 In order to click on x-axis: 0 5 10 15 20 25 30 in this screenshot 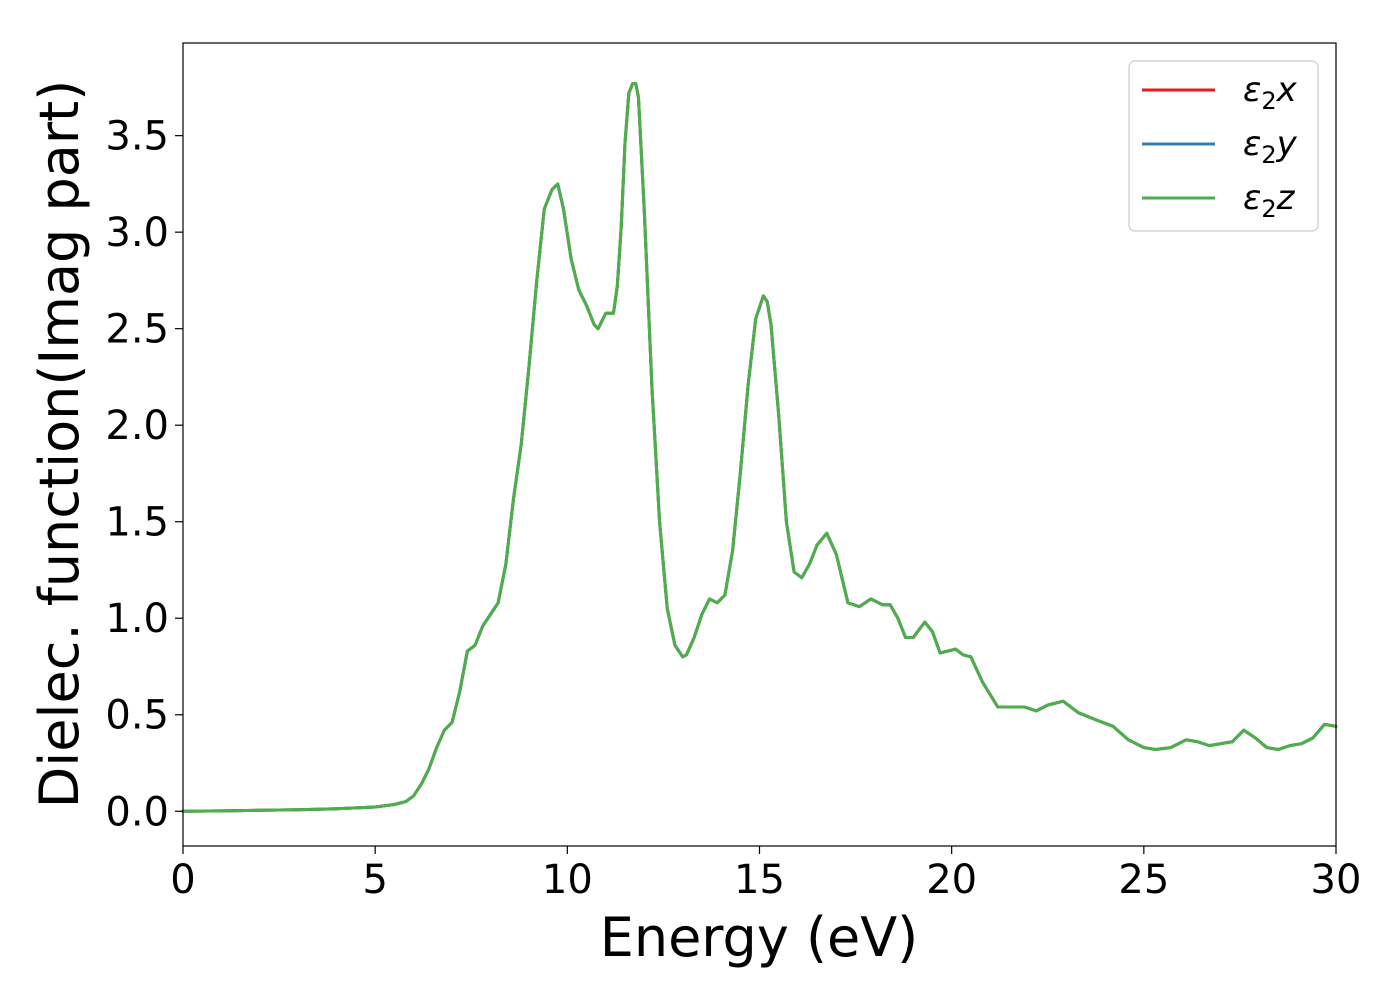, I will do `click(765, 874)`.